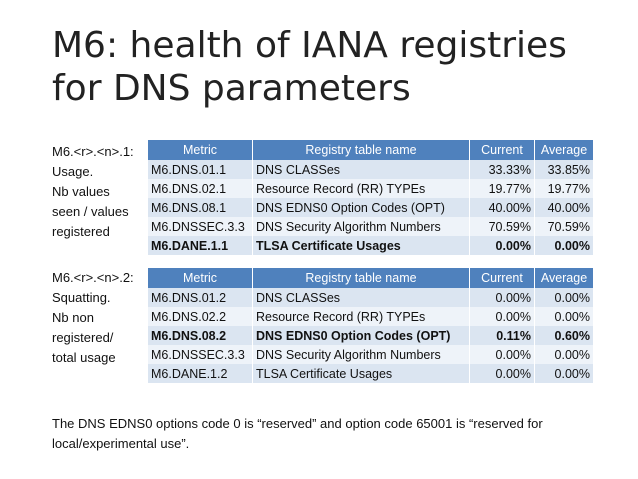 This screenshot has width=638, height=479. I want to click on table-row: M6.DNS.01.2 DNS CLASSes 0.00% 0.00%, so click(371, 297).